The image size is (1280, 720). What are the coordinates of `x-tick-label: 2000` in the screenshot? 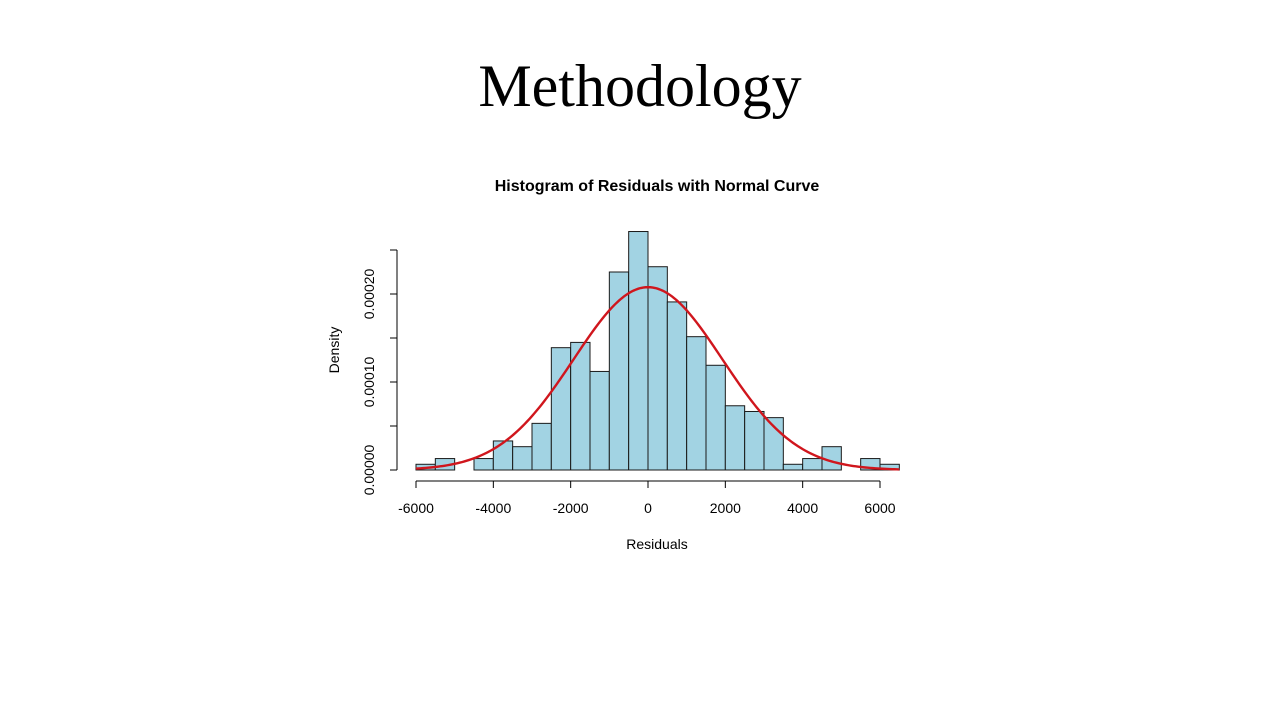 It's located at (725, 508).